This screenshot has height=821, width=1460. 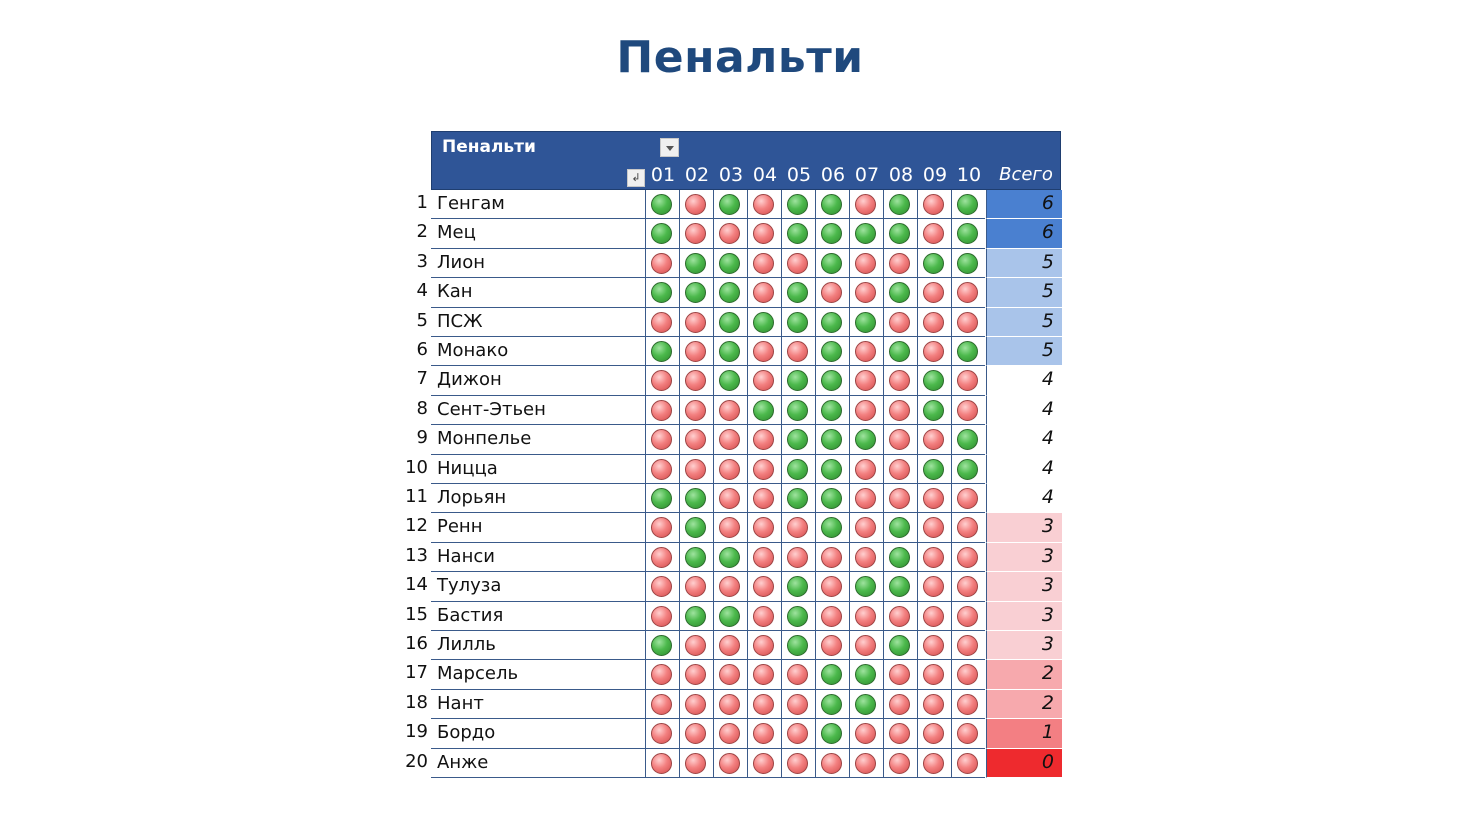 I want to click on team-name: Сент-Этьен, so click(x=538, y=411).